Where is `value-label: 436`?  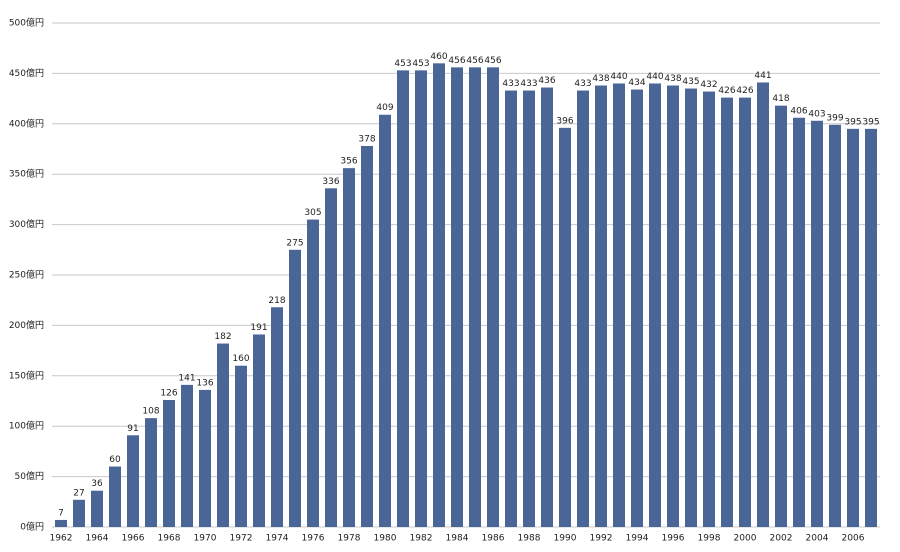 value-label: 436 is located at coordinates (546, 81).